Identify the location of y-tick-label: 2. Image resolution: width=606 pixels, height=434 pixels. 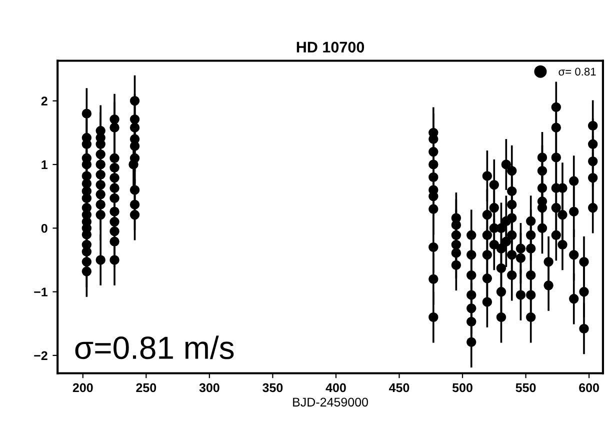
(44, 101).